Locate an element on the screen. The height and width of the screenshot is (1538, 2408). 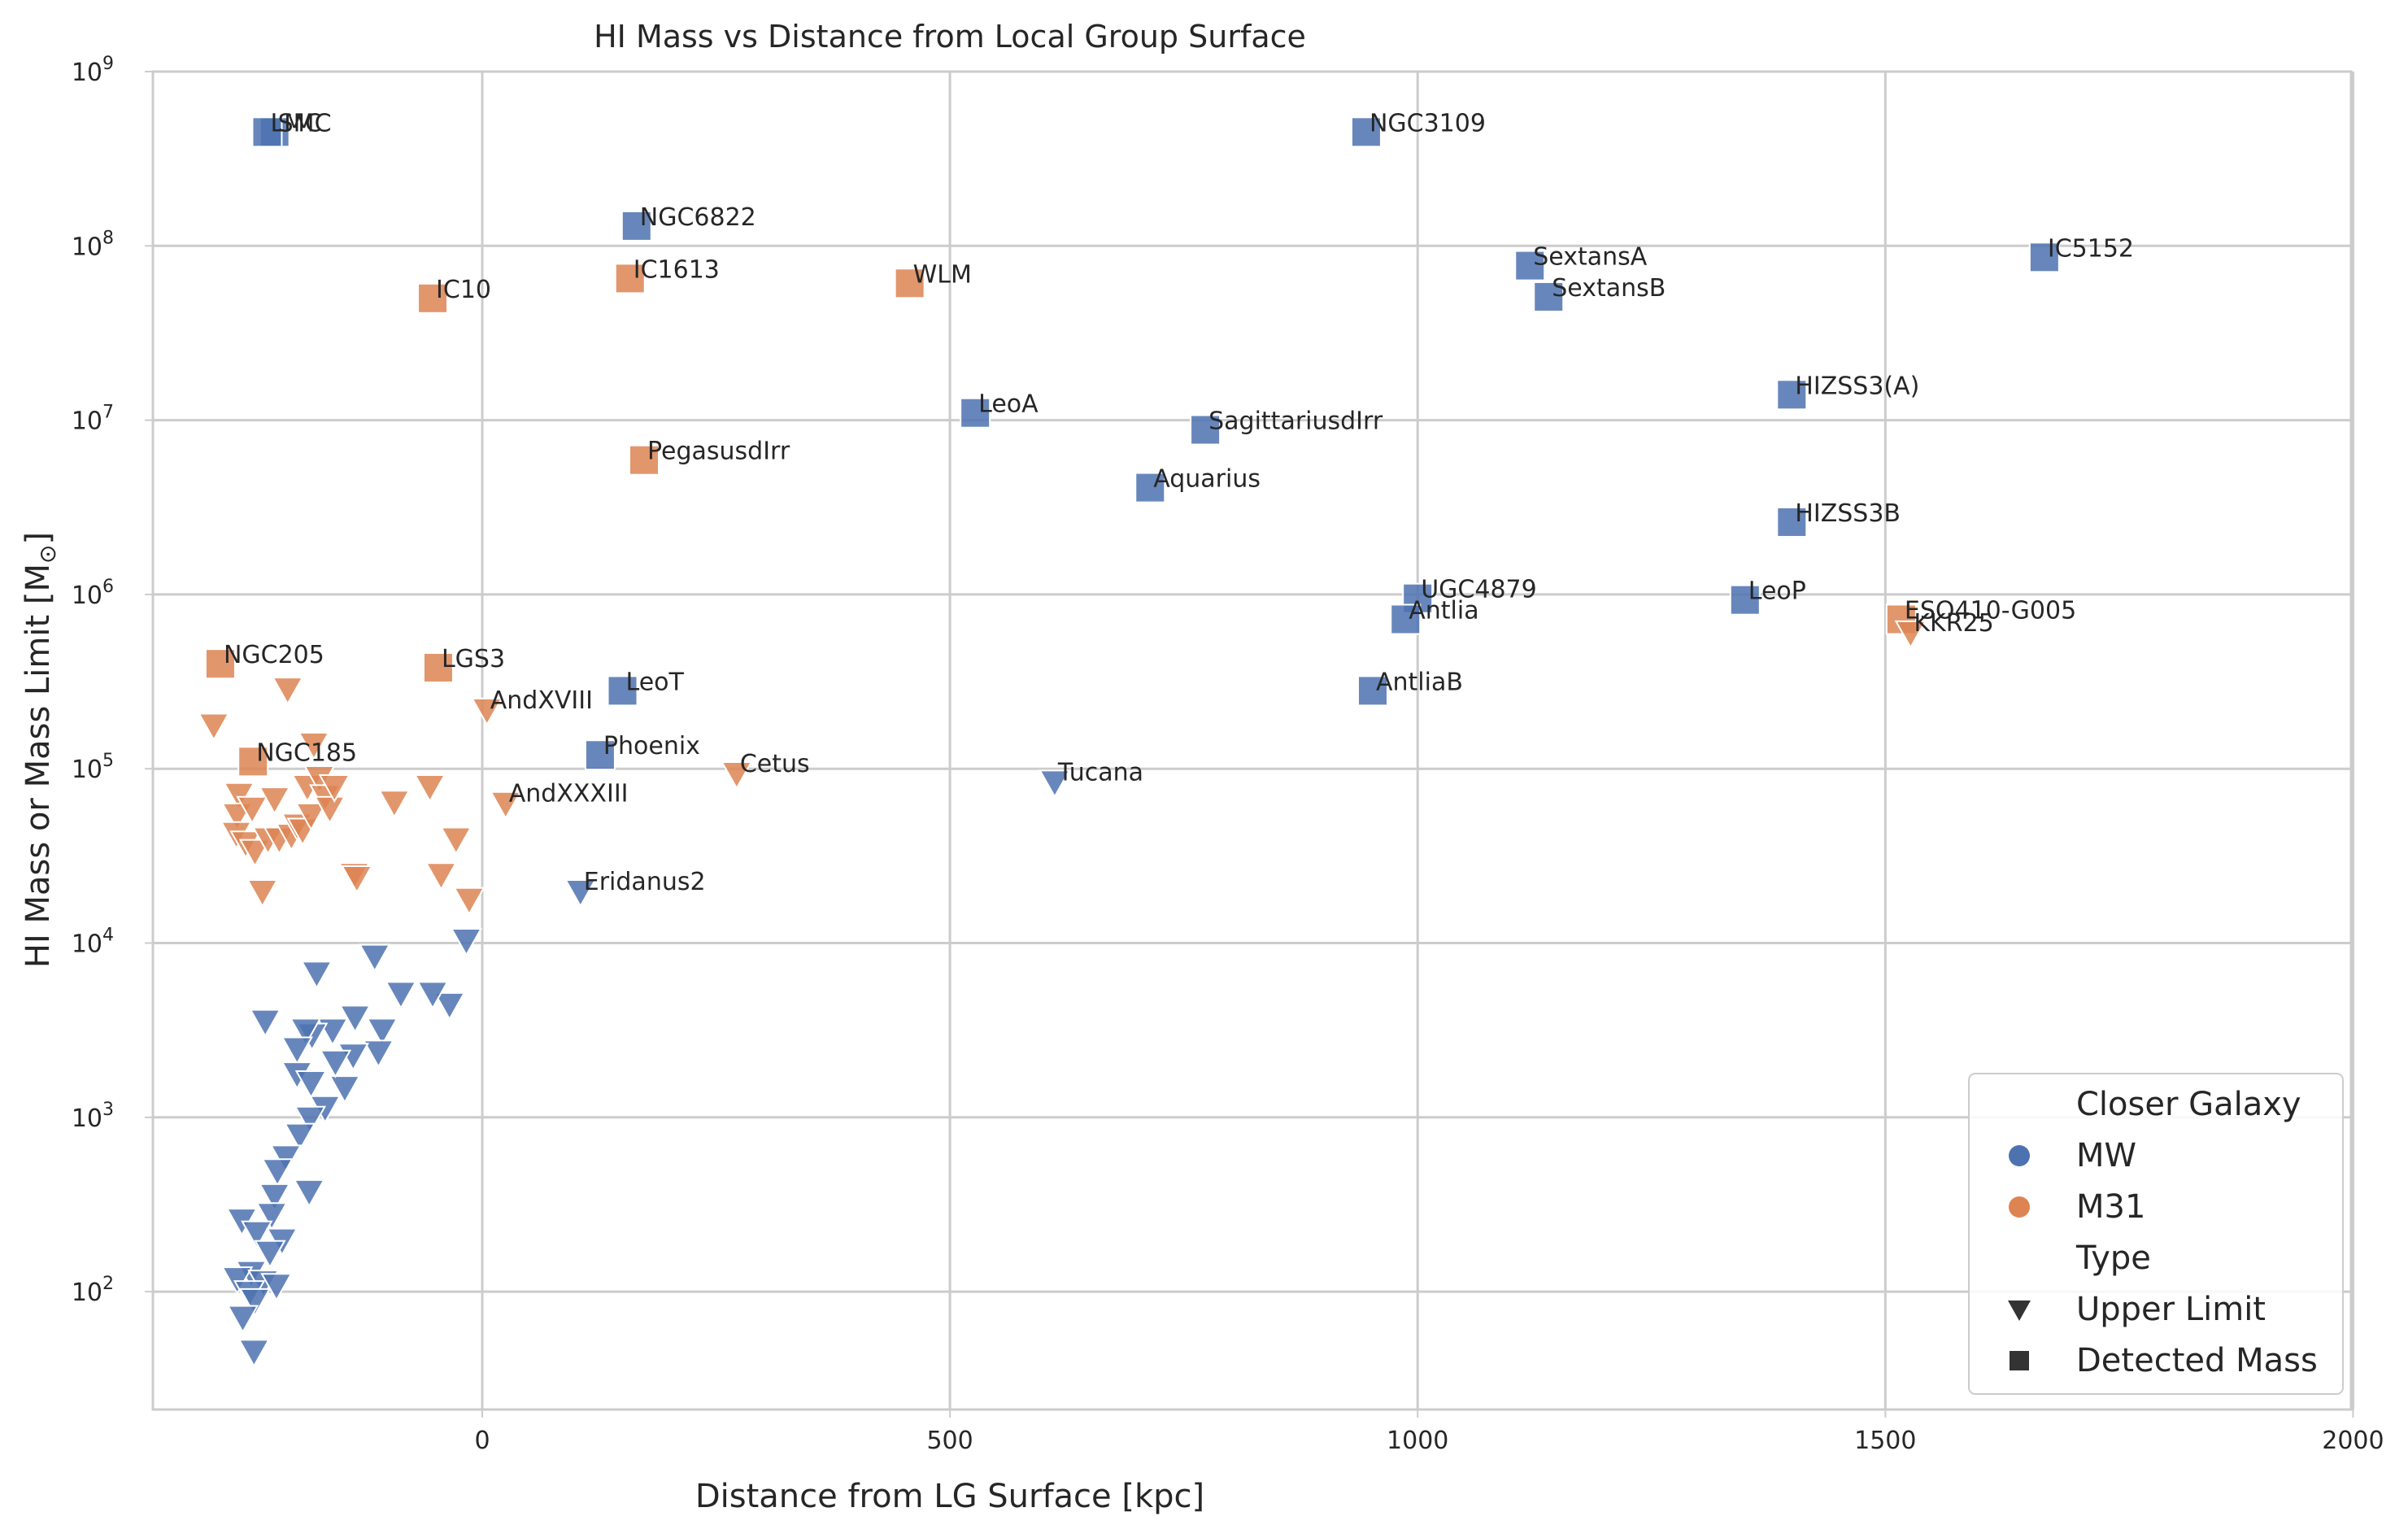
legend-upper-limit-label: Upper Limit is located at coordinates (2171, 1309).